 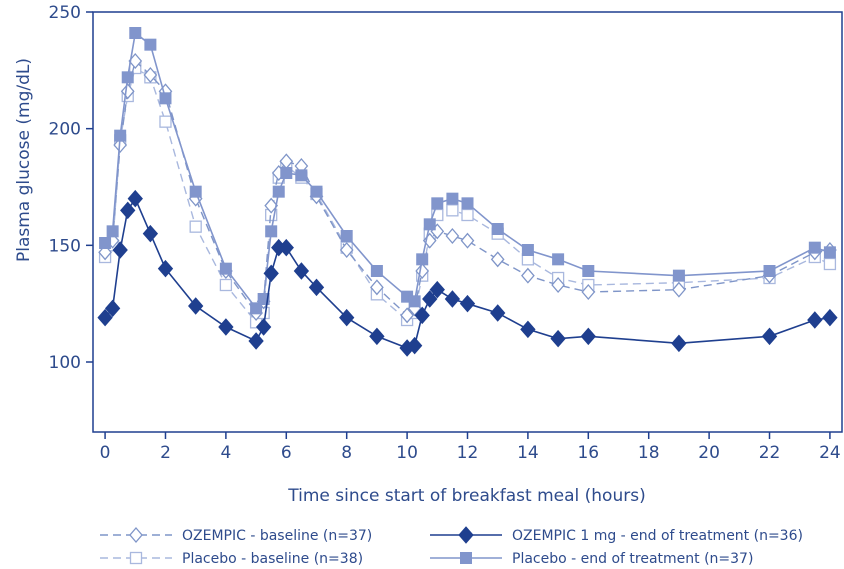 I want to click on legend-item: OZEMPIC - baseline (n=37), so click(x=236, y=535).